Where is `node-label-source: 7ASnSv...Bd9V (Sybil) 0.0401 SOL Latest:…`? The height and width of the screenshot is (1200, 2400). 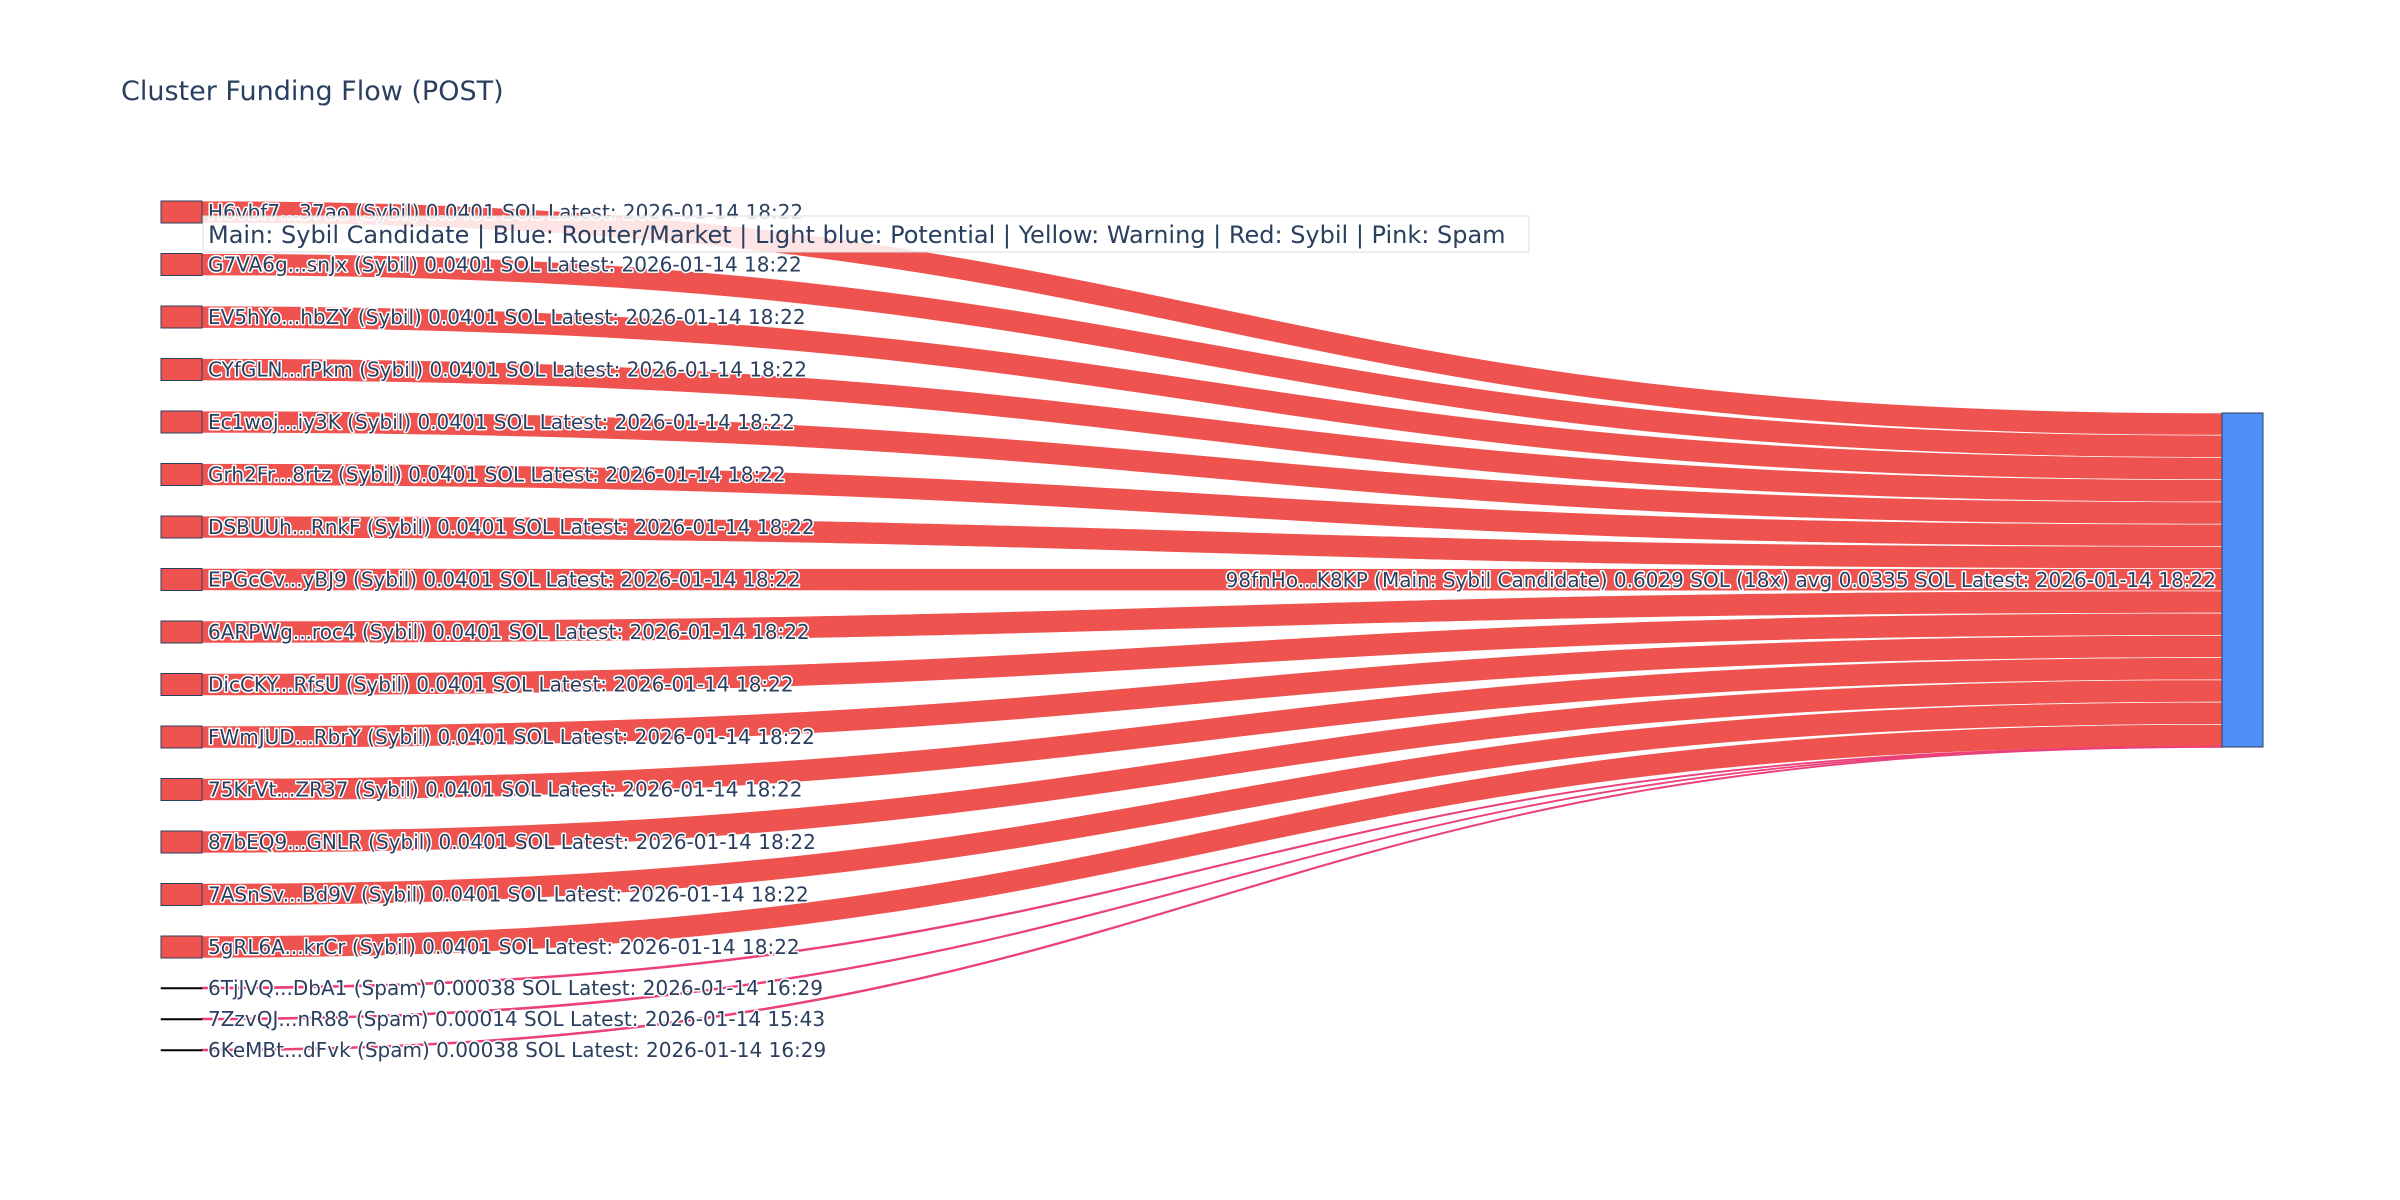
node-label-source: 7ASnSv...Bd9V (Sybil) 0.0401 SOL Latest:… is located at coordinates (508, 895).